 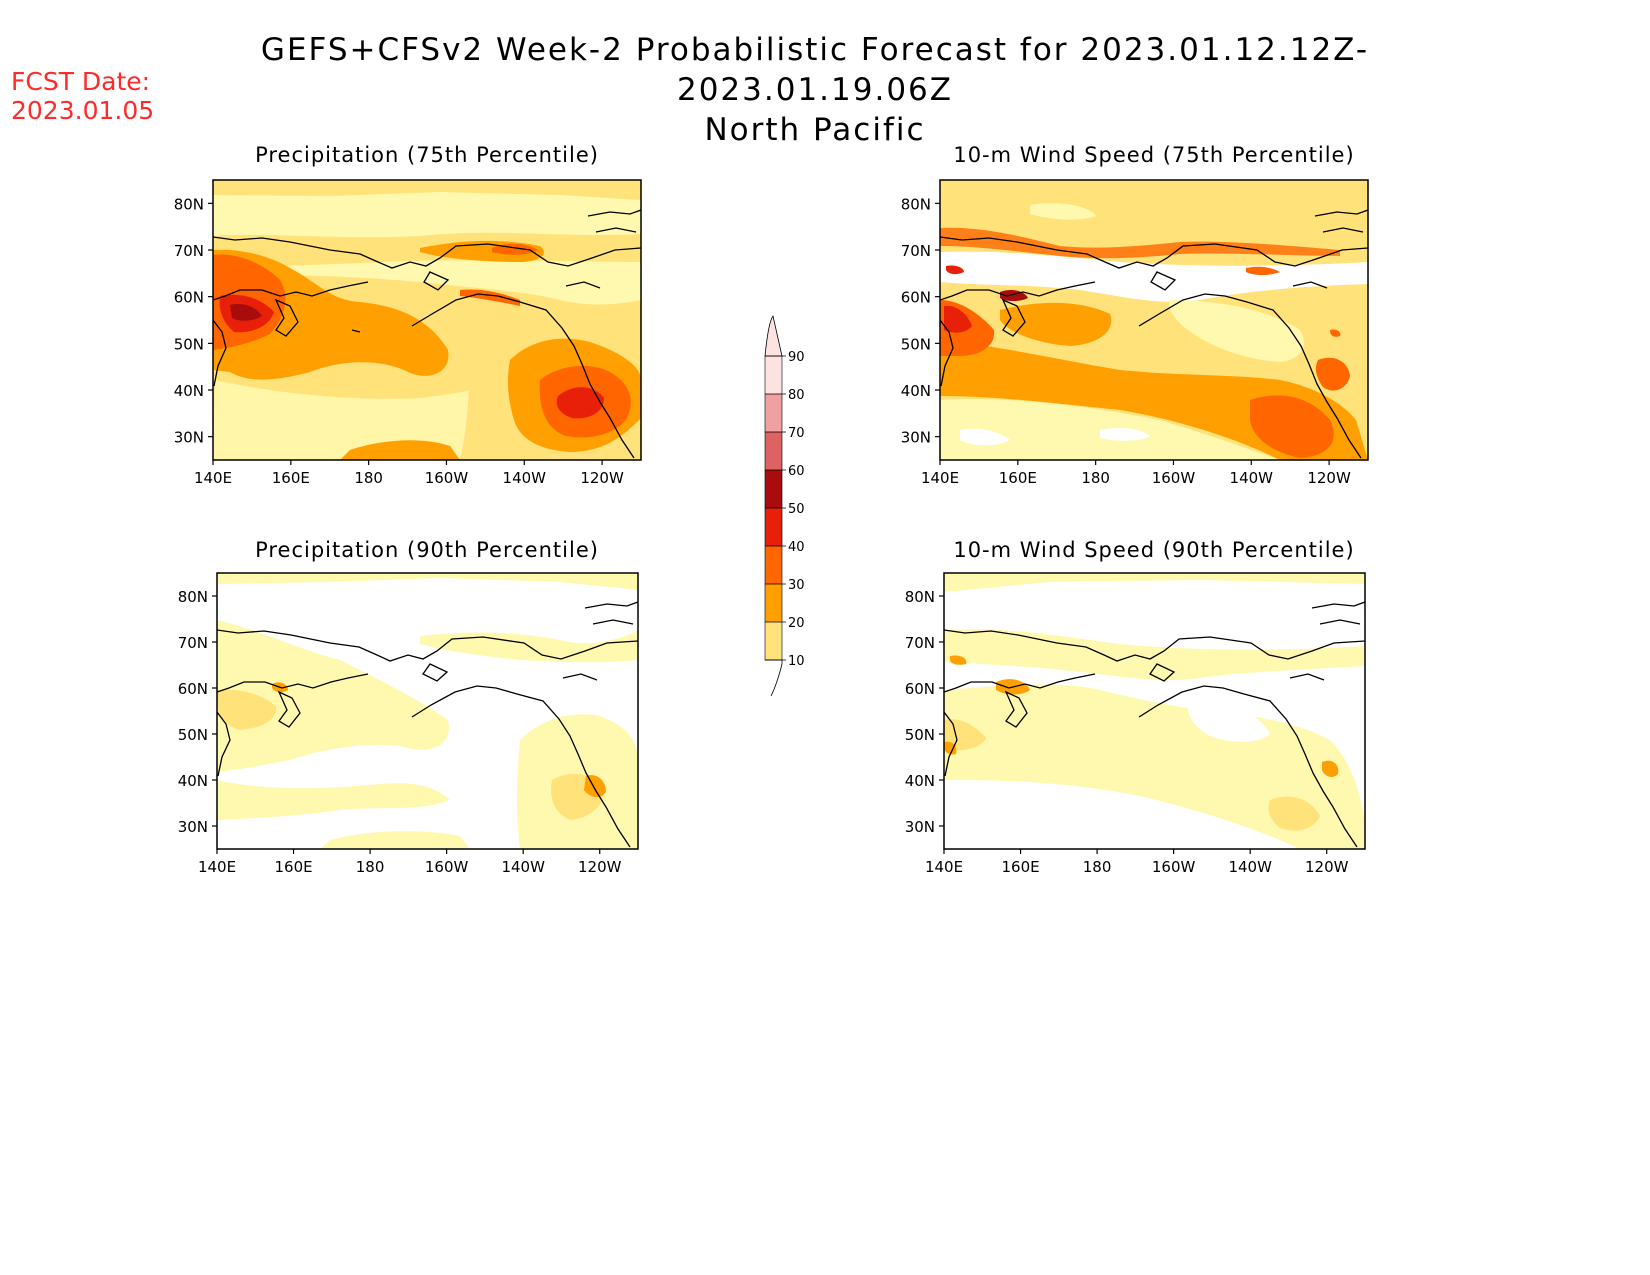 I want to click on panel-title-wind-90: 10-m Wind Speed (90th Percentile), so click(x=1154, y=550).